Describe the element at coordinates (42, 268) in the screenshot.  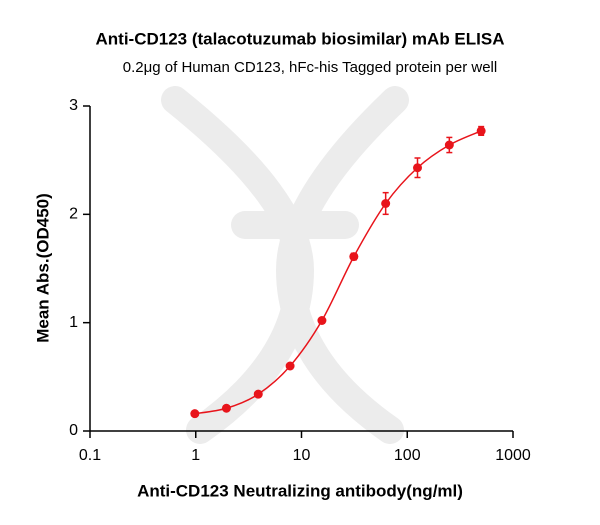
I see `y-axis-label: Mean Abs.(OD450)` at that location.